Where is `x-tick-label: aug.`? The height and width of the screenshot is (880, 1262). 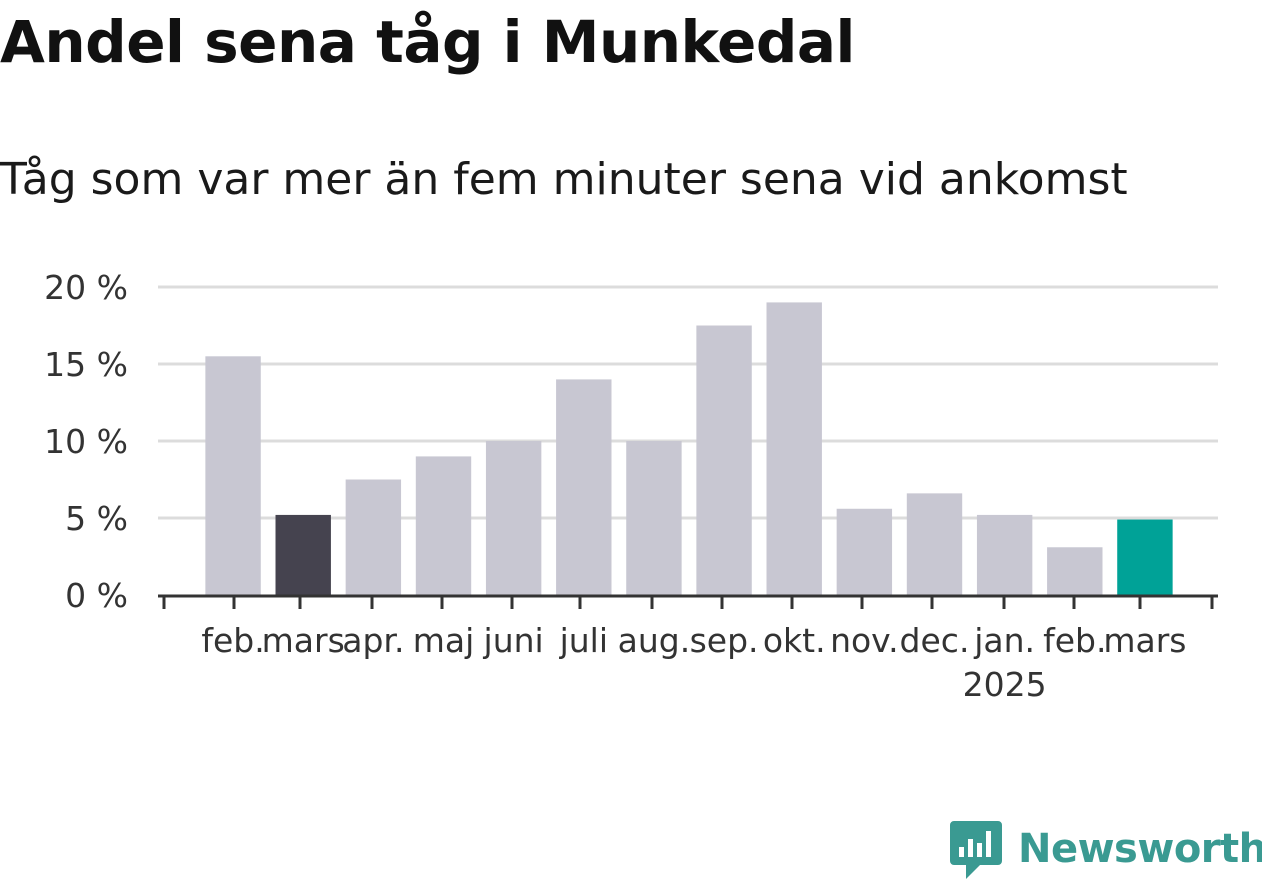
x-tick-label: aug. is located at coordinates (654, 640).